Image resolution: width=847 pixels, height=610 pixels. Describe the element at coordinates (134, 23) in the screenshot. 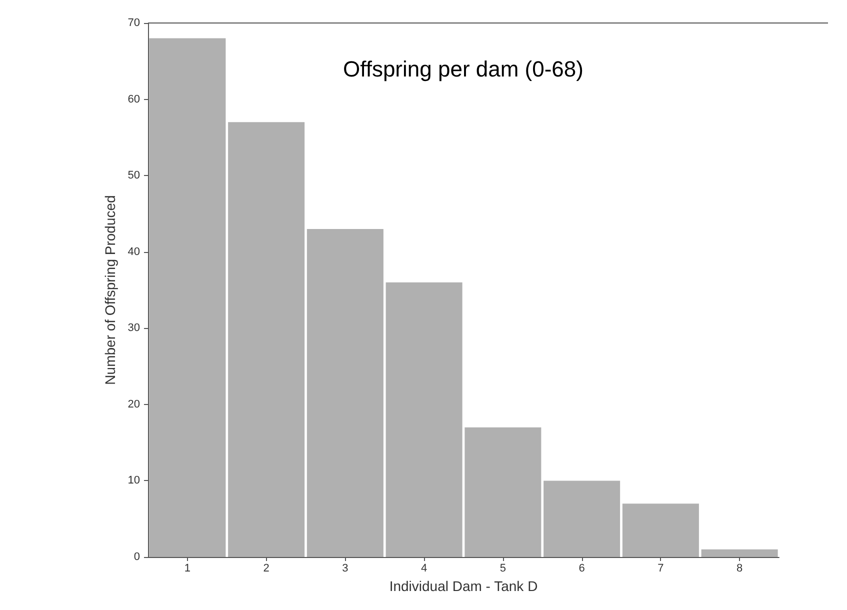

I see `y-tick-label: 70` at that location.